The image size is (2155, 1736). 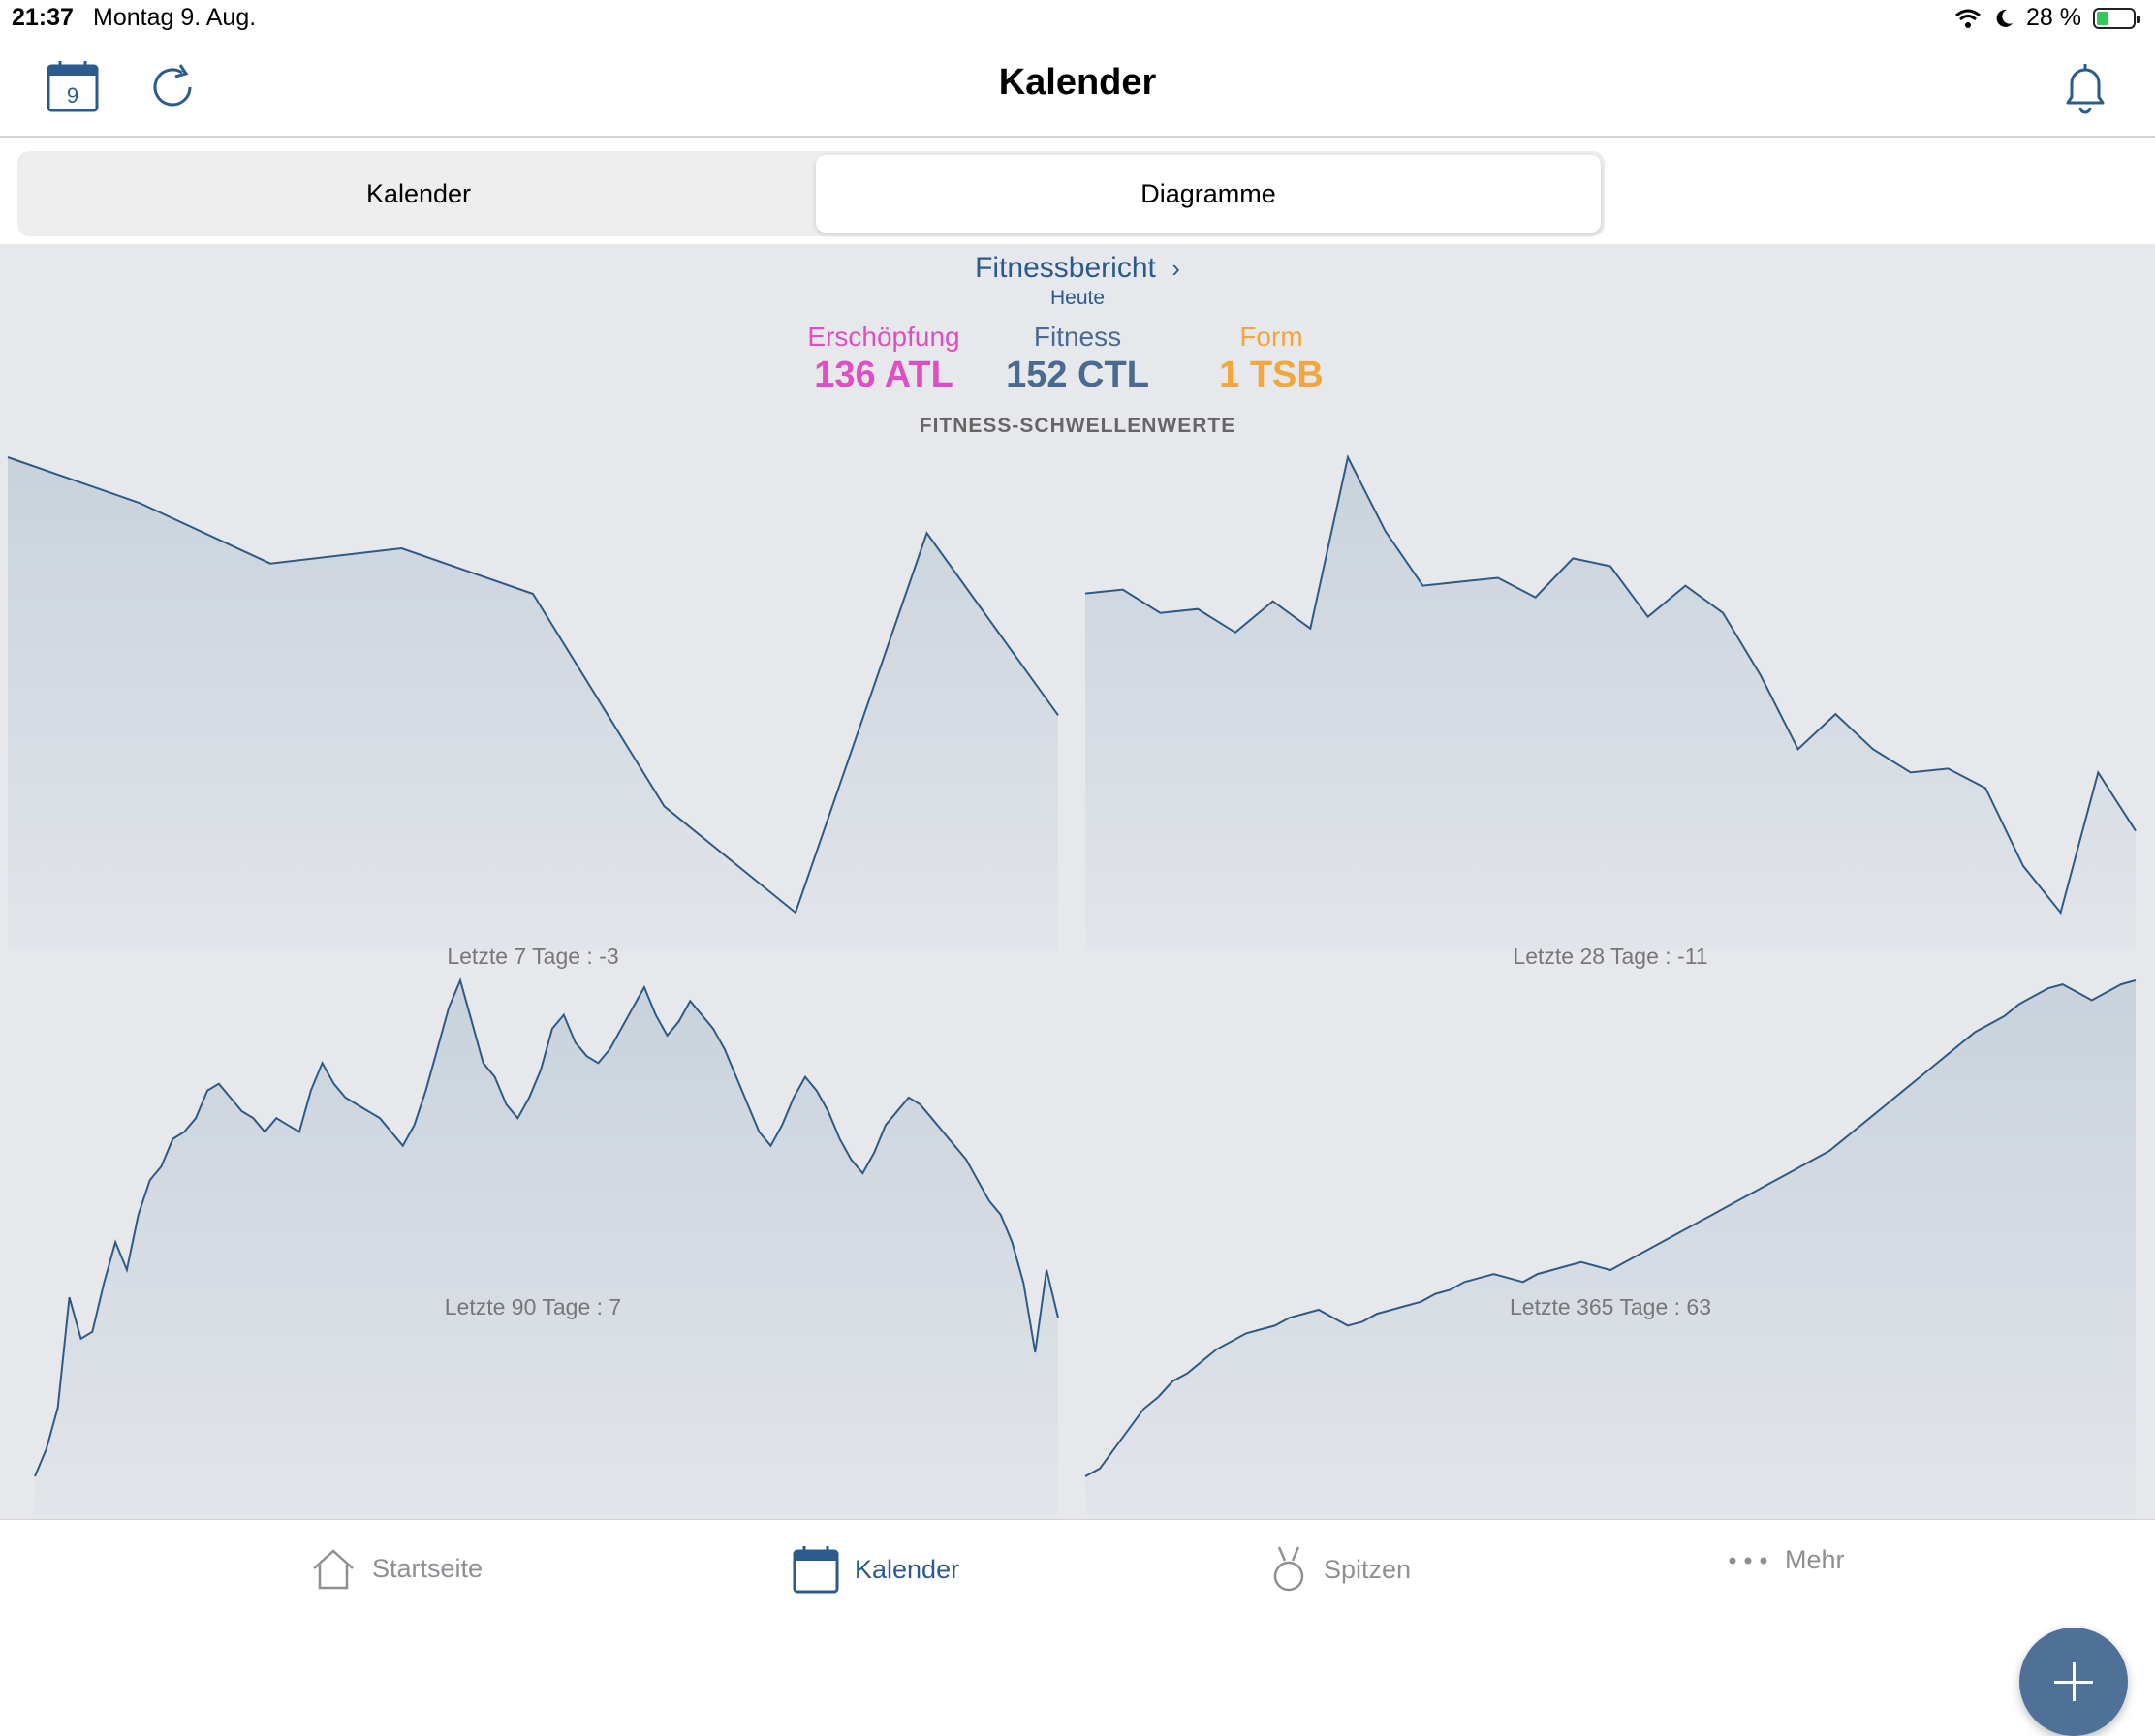 What do you see at coordinates (1077, 337) in the screenshot?
I see `metric-label: Fitness` at bounding box center [1077, 337].